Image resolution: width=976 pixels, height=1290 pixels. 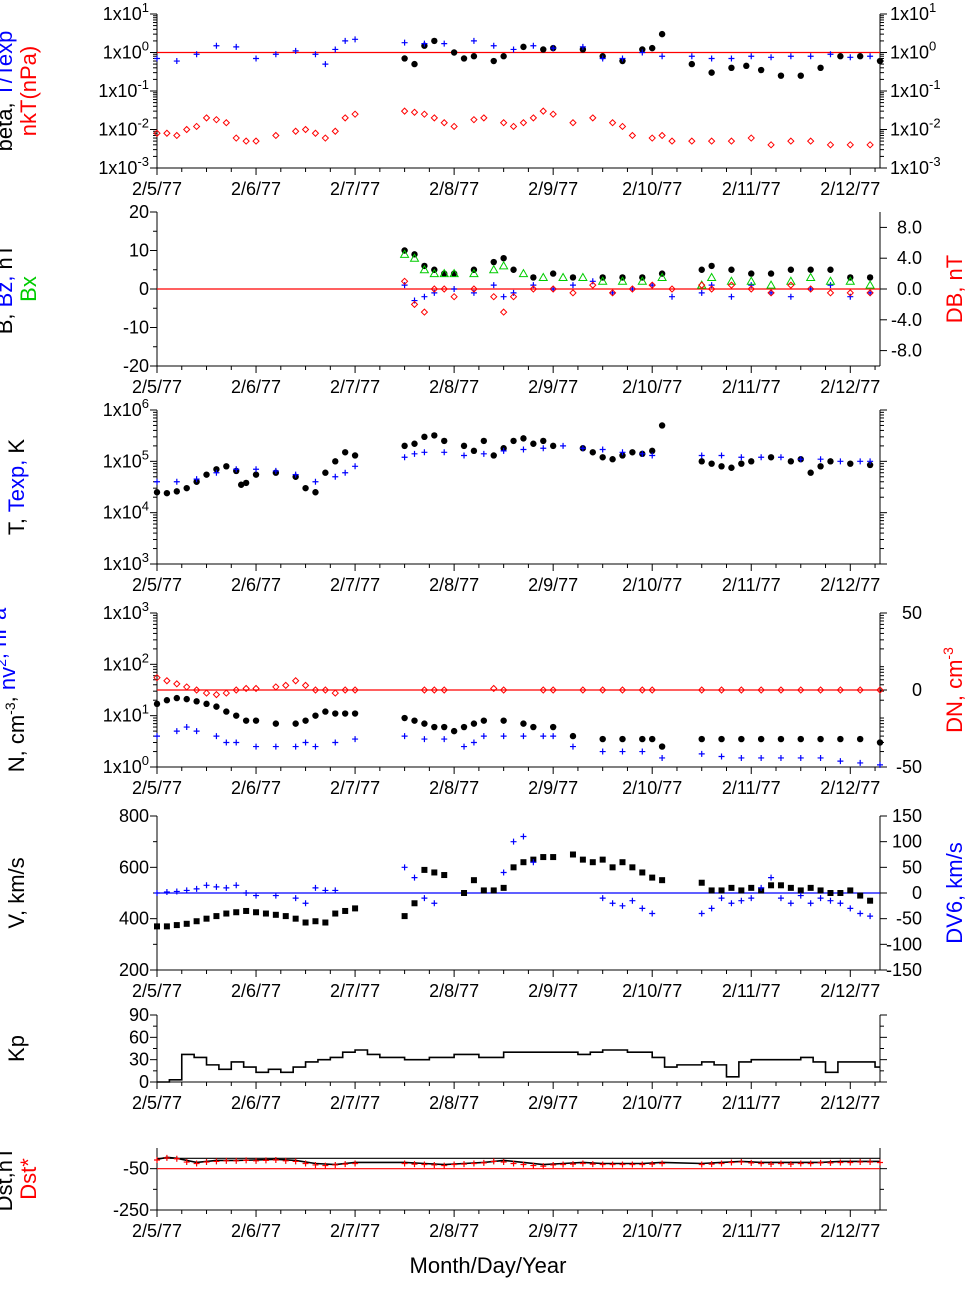 What do you see at coordinates (157, 788) in the screenshot?
I see `x-tick-label: 2/5/77` at bounding box center [157, 788].